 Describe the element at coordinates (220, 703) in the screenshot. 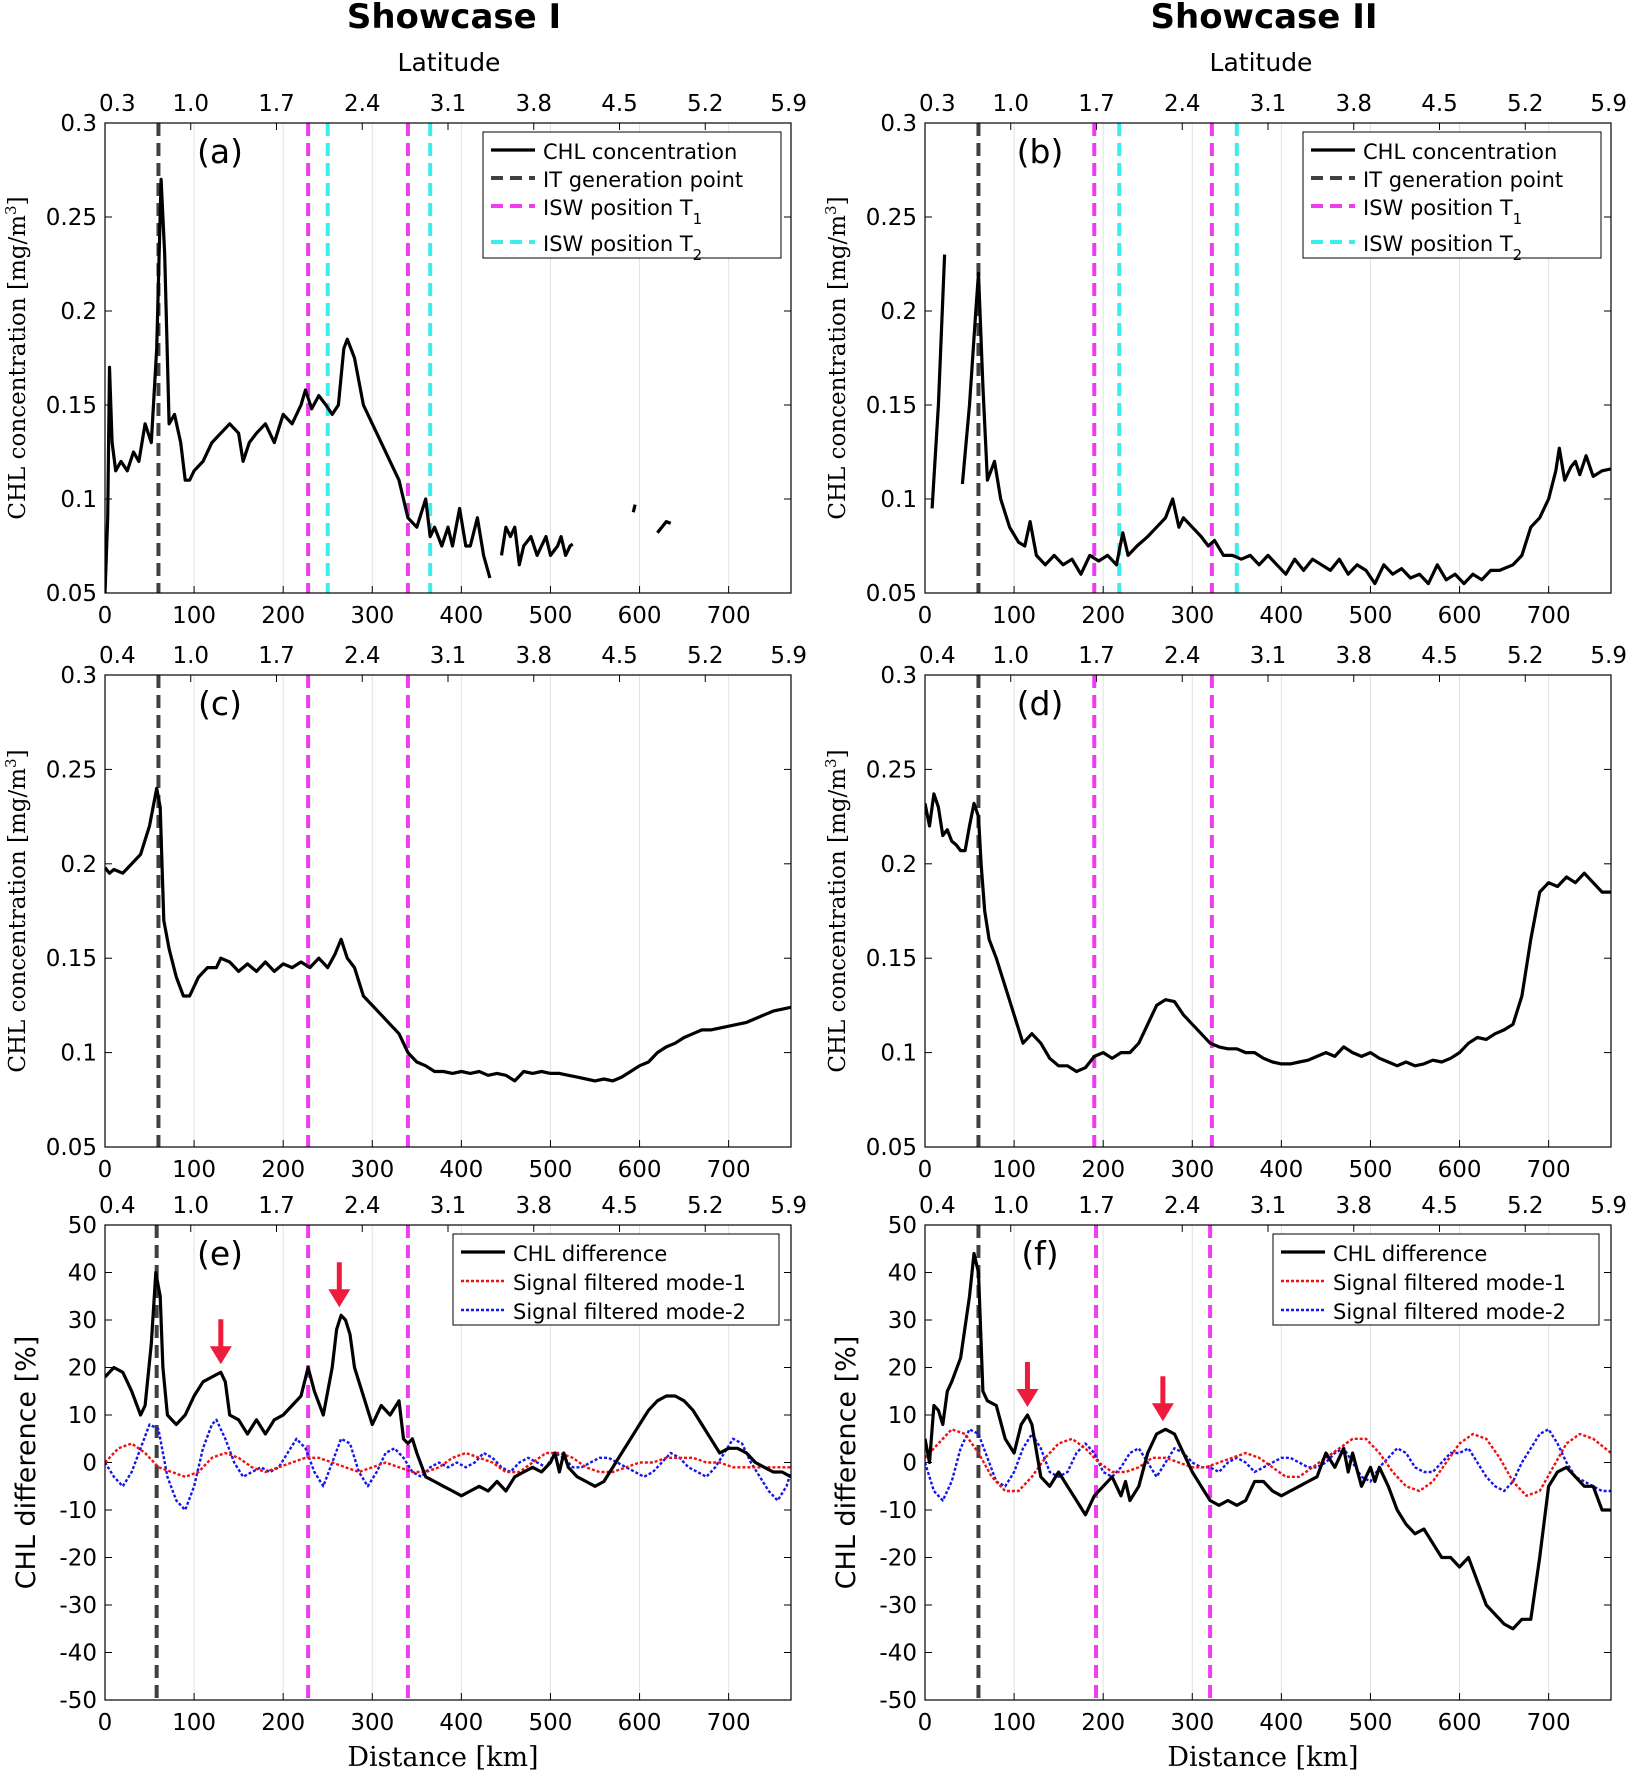

I see `panel-label: (c)` at that location.